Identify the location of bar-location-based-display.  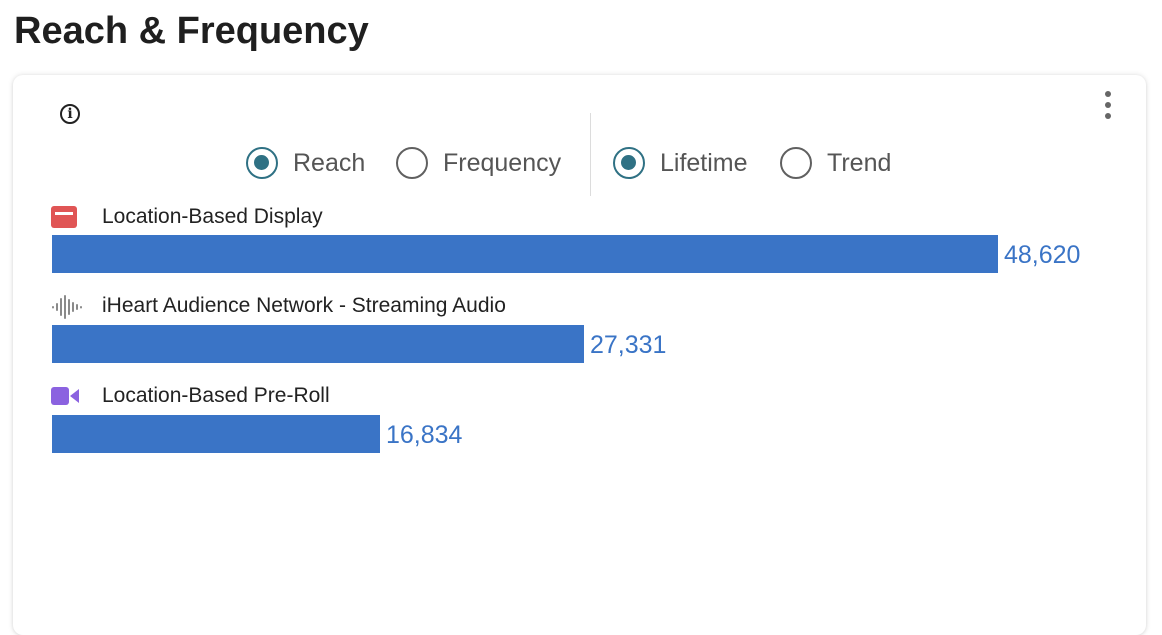
(525, 254).